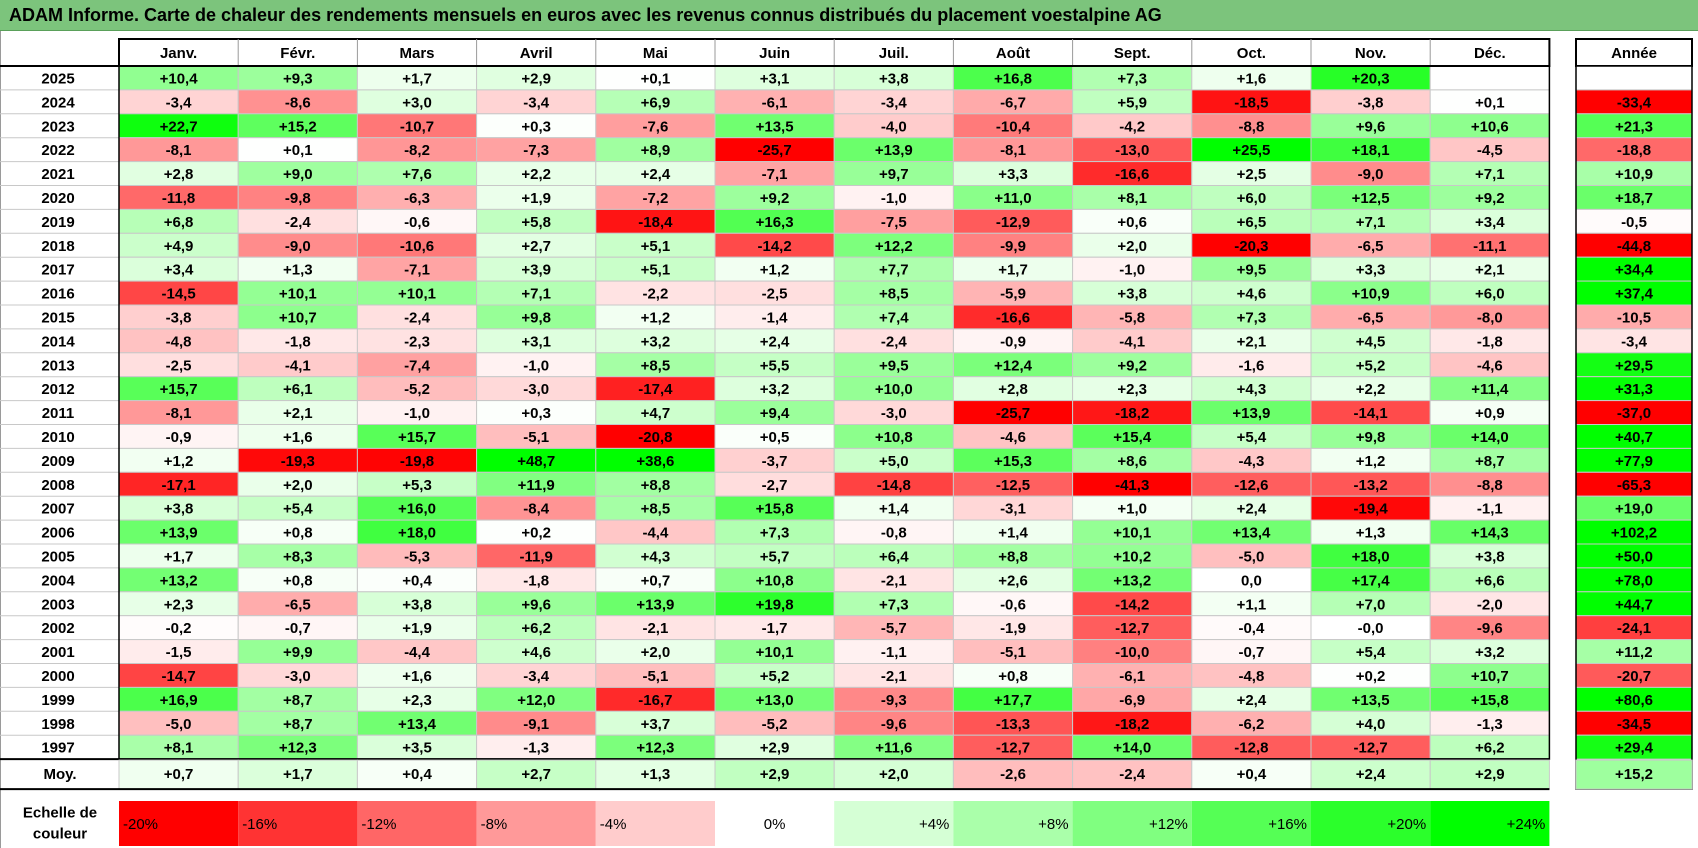  What do you see at coordinates (1634, 341) in the screenshot?
I see `annual-value: -3,4` at bounding box center [1634, 341].